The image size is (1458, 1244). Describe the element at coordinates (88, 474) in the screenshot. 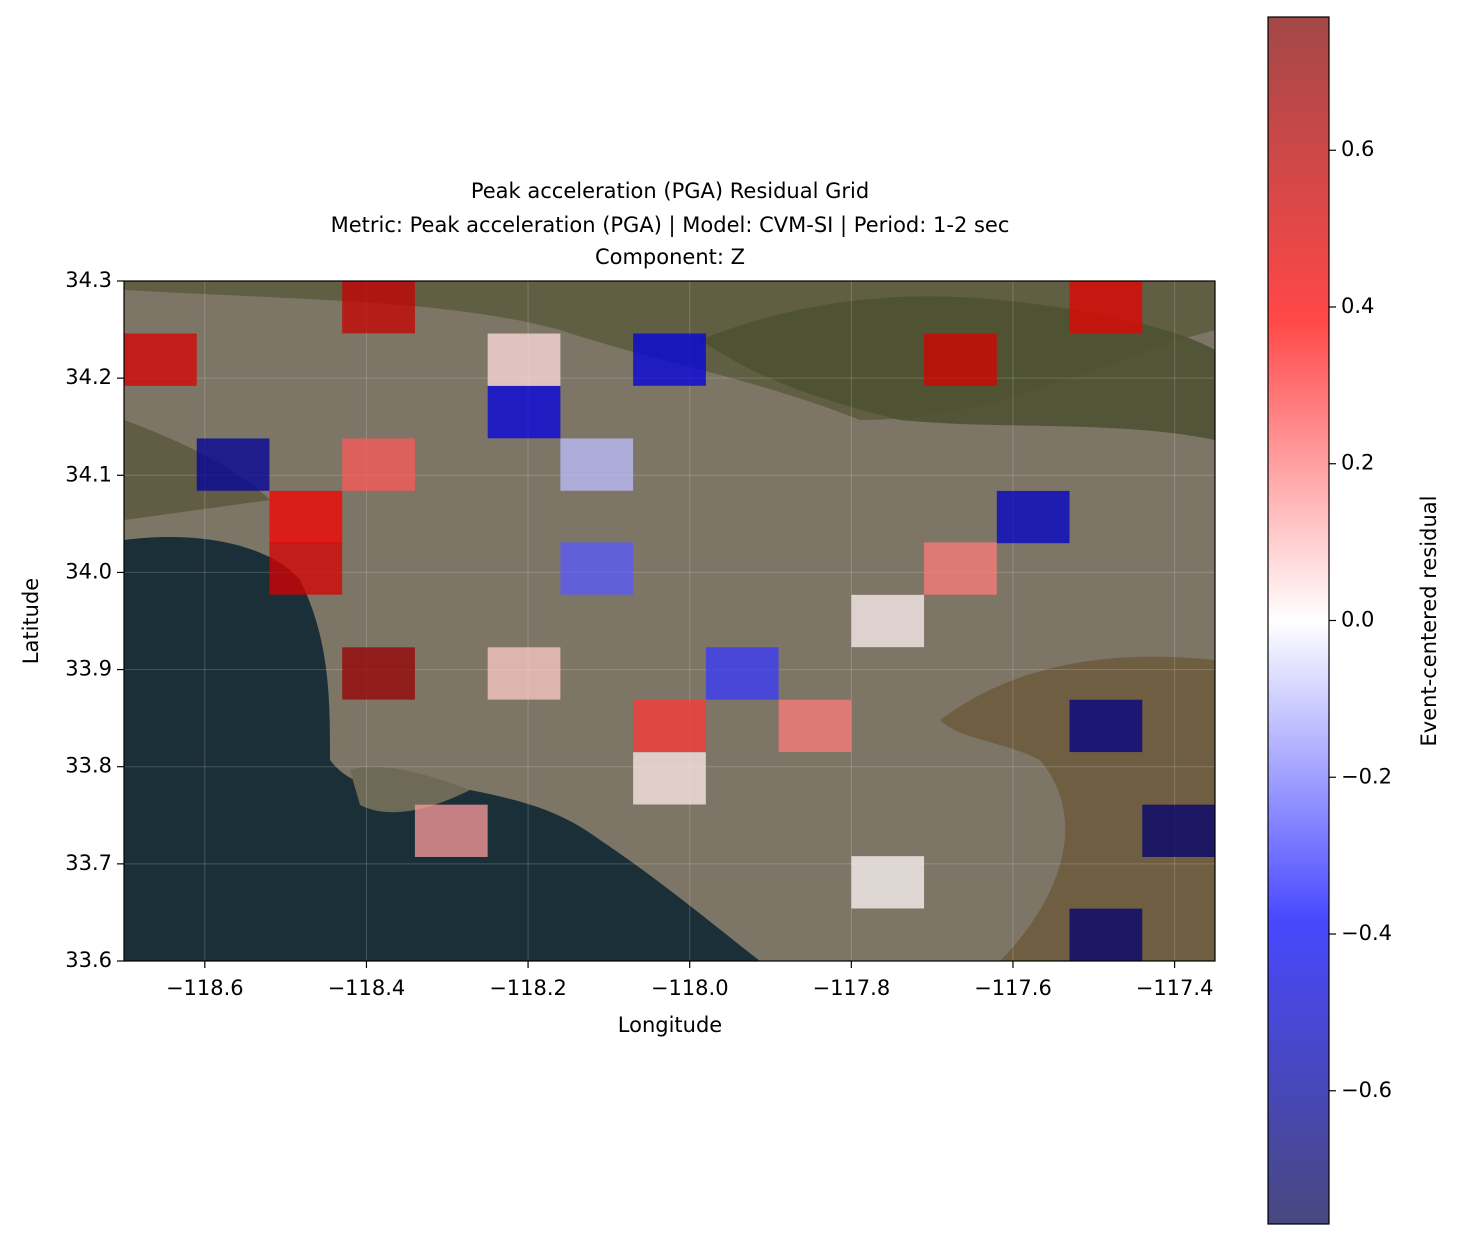

I see `y-tick-label: 34.1` at that location.